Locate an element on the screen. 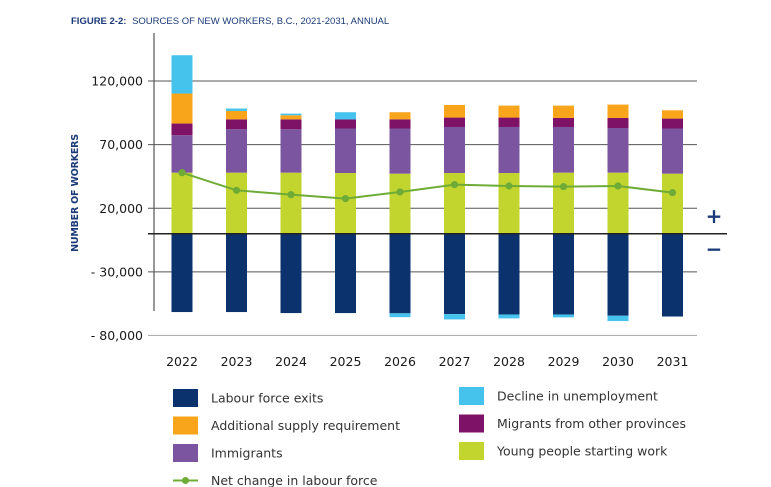 This screenshot has height=487, width=771. legend-item-immigrants: Immigrants is located at coordinates (228, 453).